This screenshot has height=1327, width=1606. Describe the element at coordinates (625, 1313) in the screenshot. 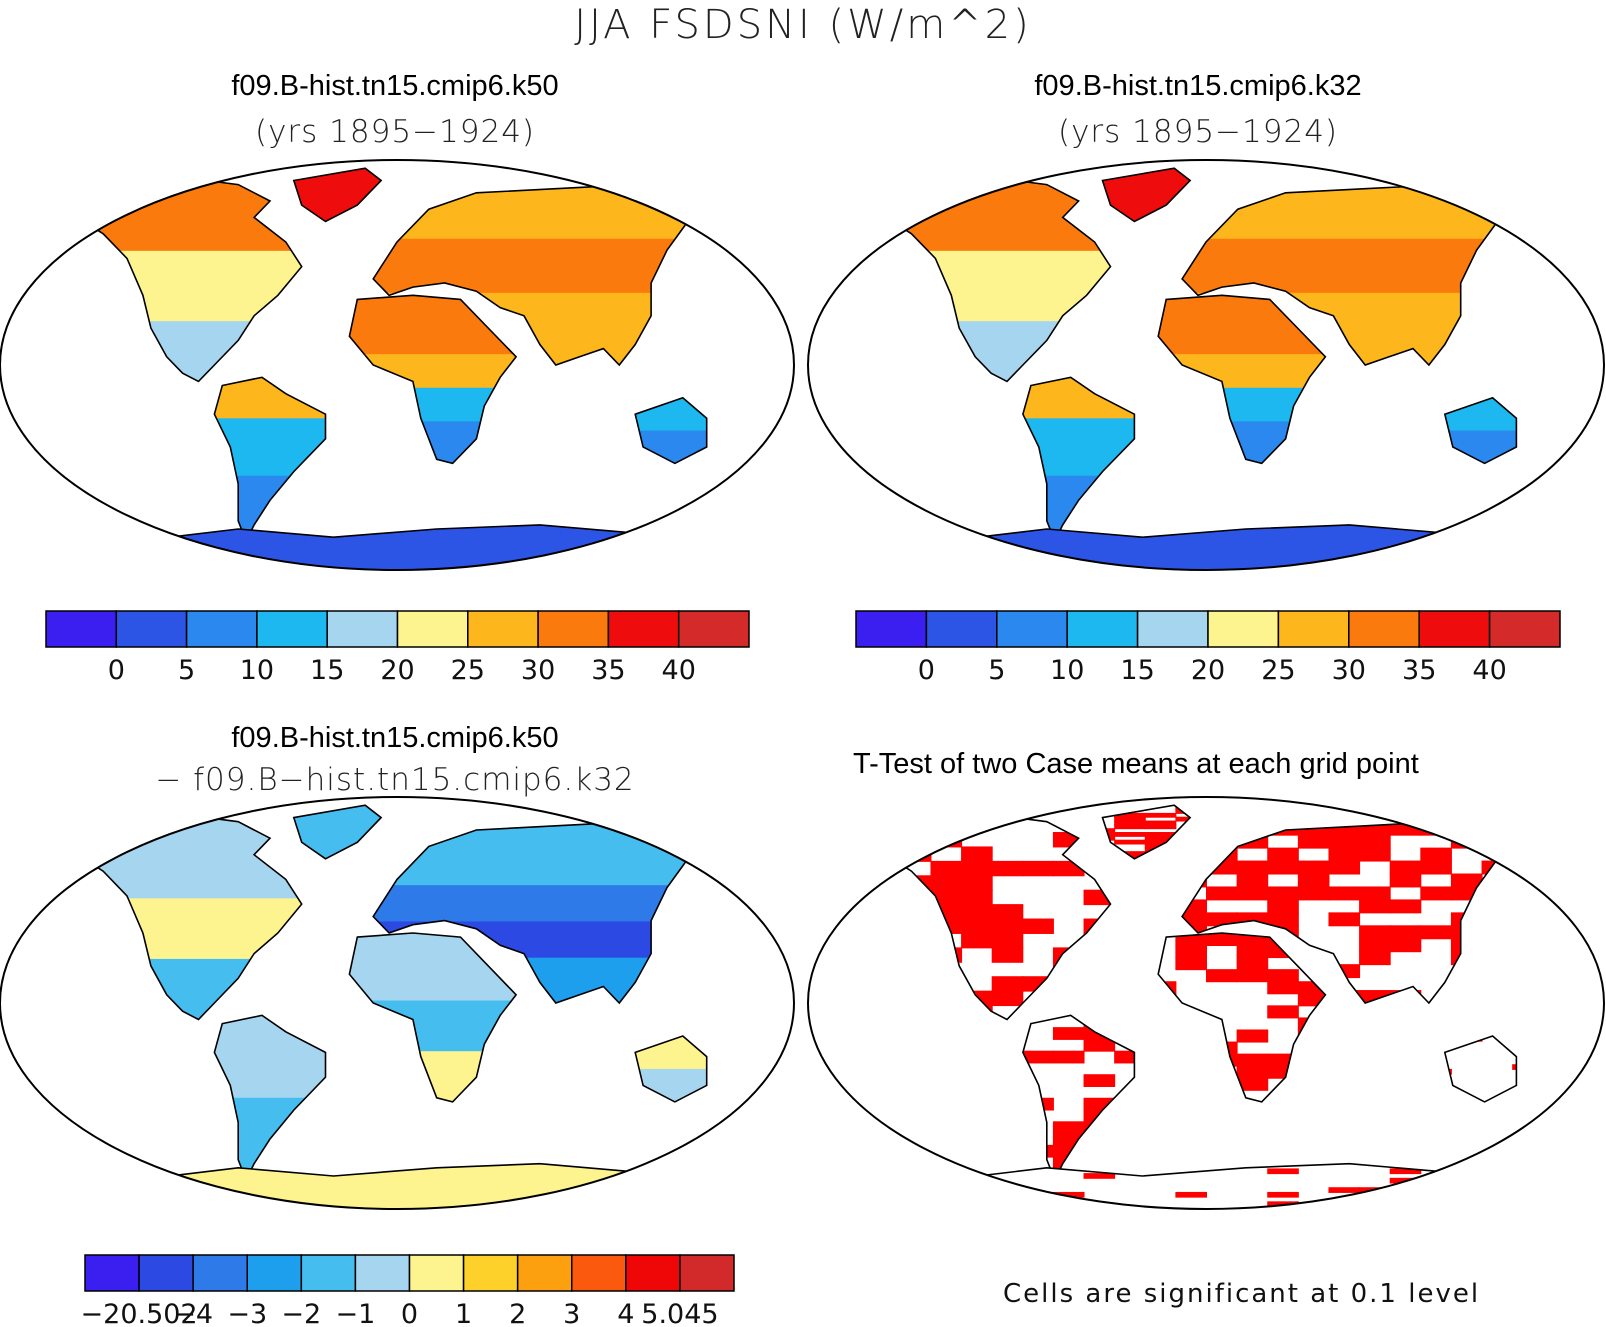

I see `colorbar-diff-tick-label: 4` at that location.